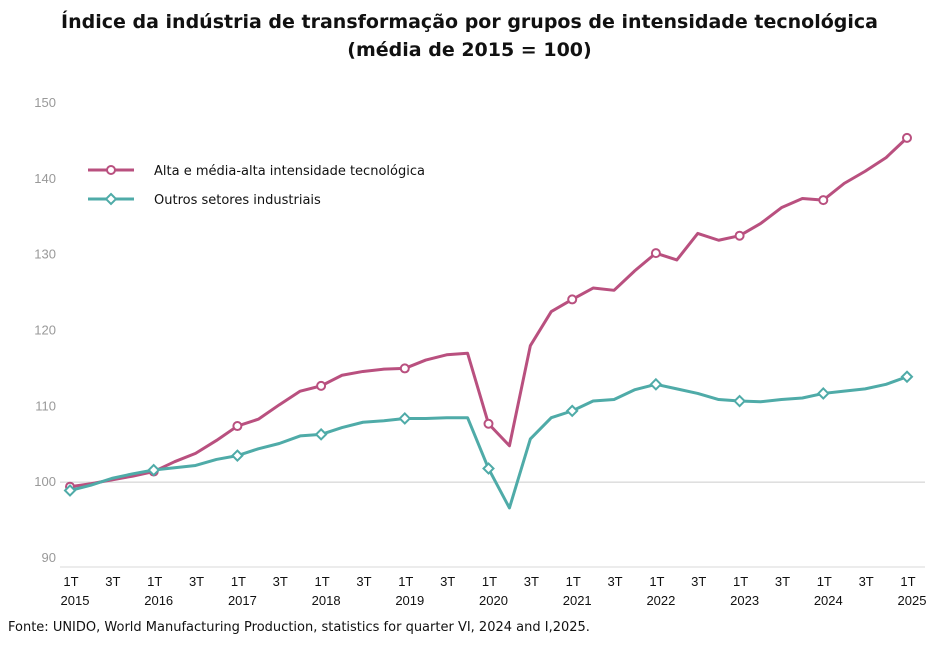 The image size is (939, 648). I want to click on x-tick-year-label: 2025, so click(912, 600).